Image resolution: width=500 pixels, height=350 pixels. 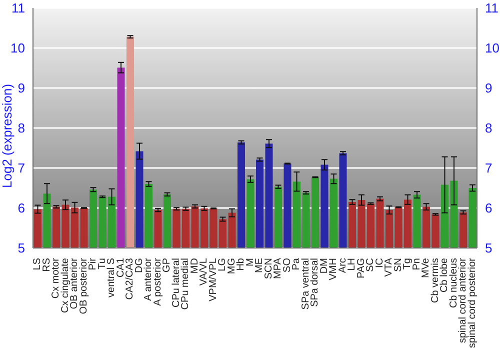 I want to click on y-axis-title: Log2 (expression), so click(x=7, y=136).